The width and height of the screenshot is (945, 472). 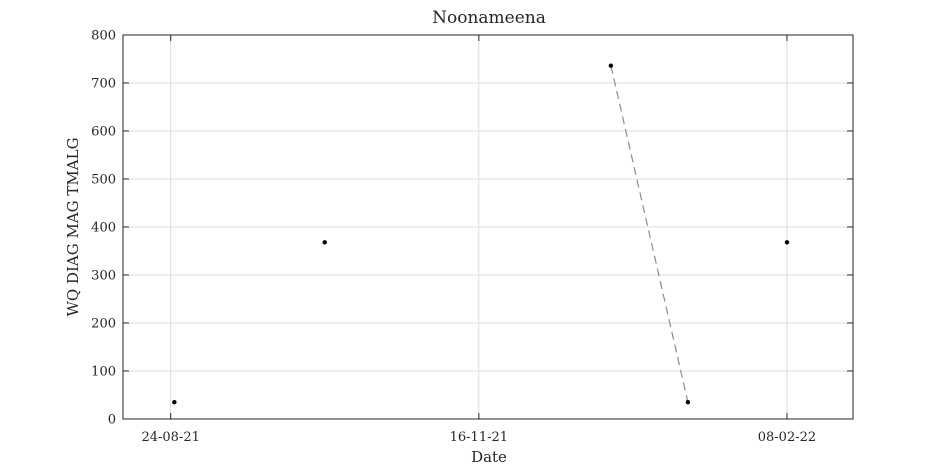 I want to click on y-tick-label: 500, so click(x=103, y=180).